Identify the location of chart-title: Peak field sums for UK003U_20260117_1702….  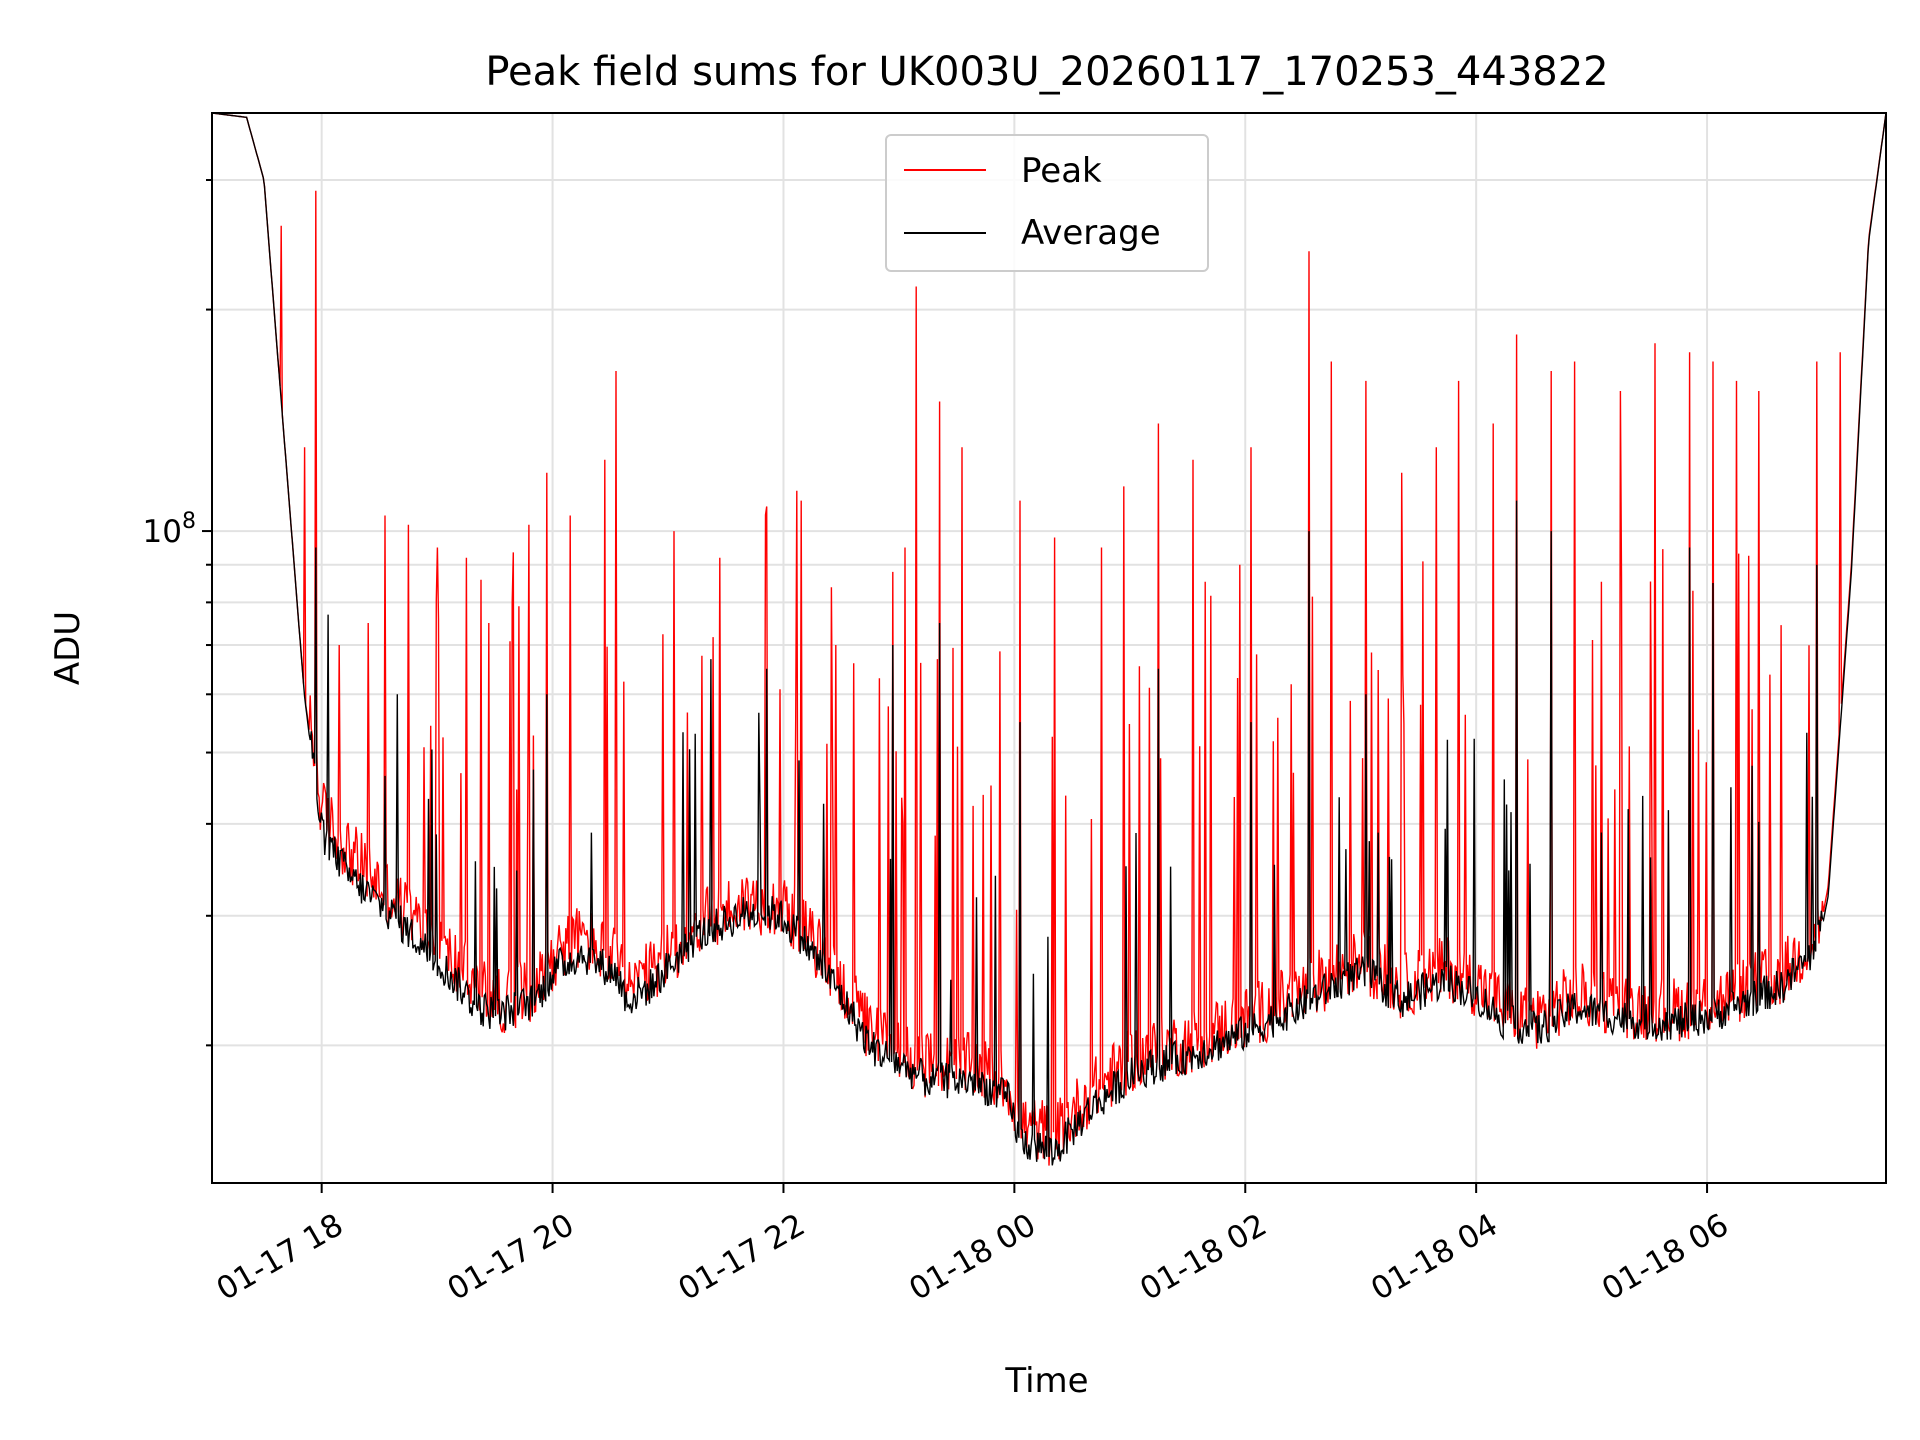
(1046, 72).